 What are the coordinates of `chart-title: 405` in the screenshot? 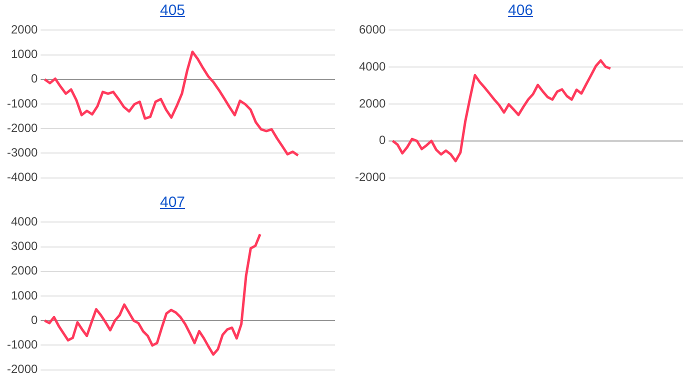 It's located at (172, 10).